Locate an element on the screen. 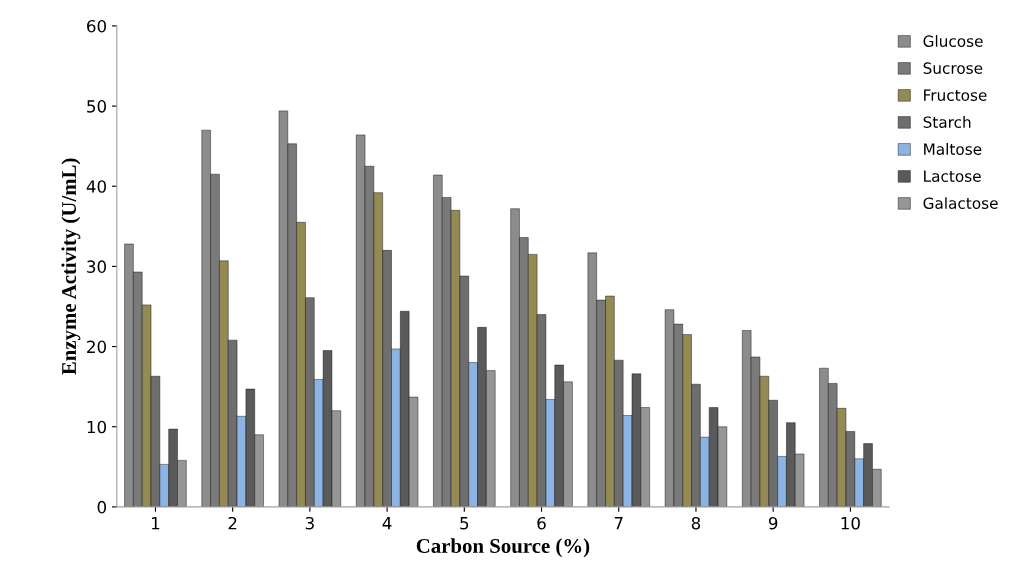 This screenshot has width=1016, height=576. legend-label: Lactose is located at coordinates (952, 176).